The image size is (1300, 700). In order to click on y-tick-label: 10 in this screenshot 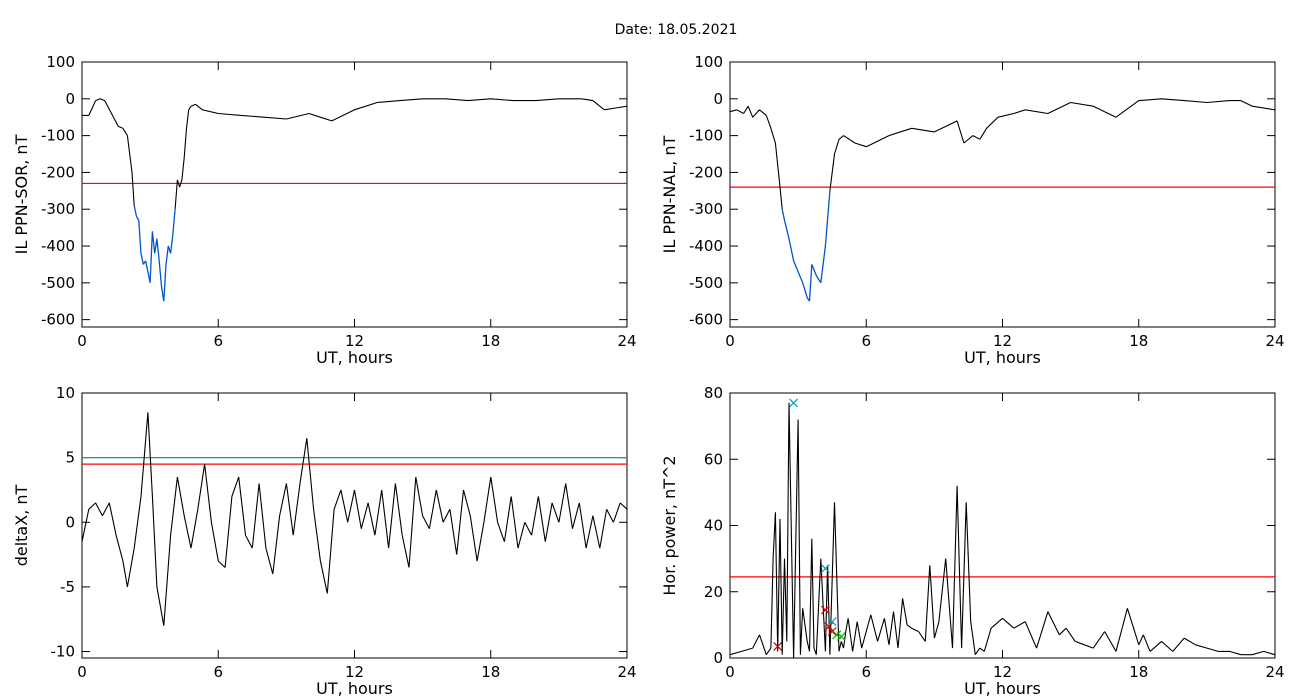, I will do `click(65, 393)`.